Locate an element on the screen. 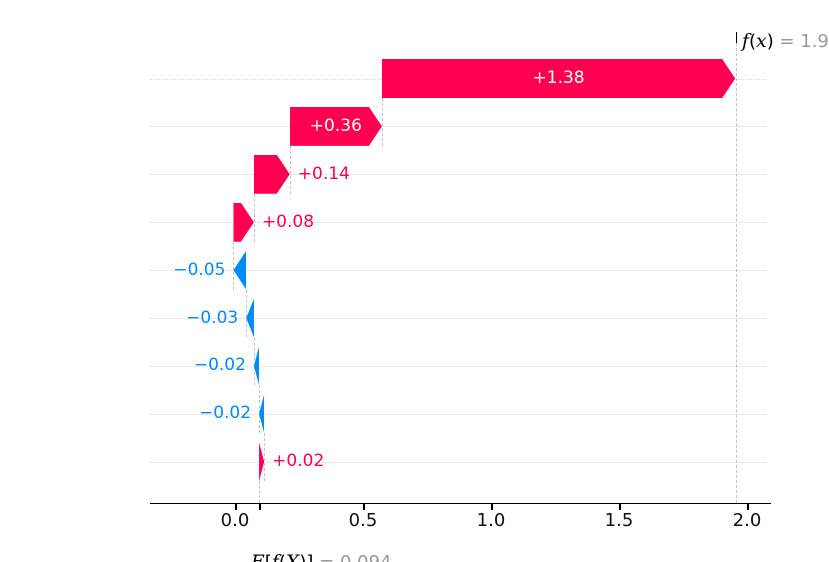  efx-value: = 0.094 is located at coordinates (352, 557).